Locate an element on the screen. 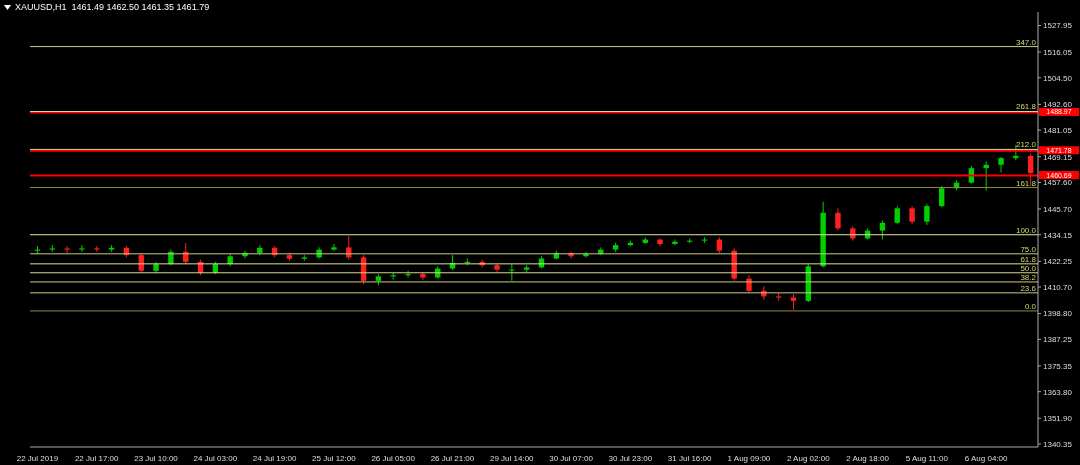  y-tick-label: 1527.95 is located at coordinates (1058, 26).